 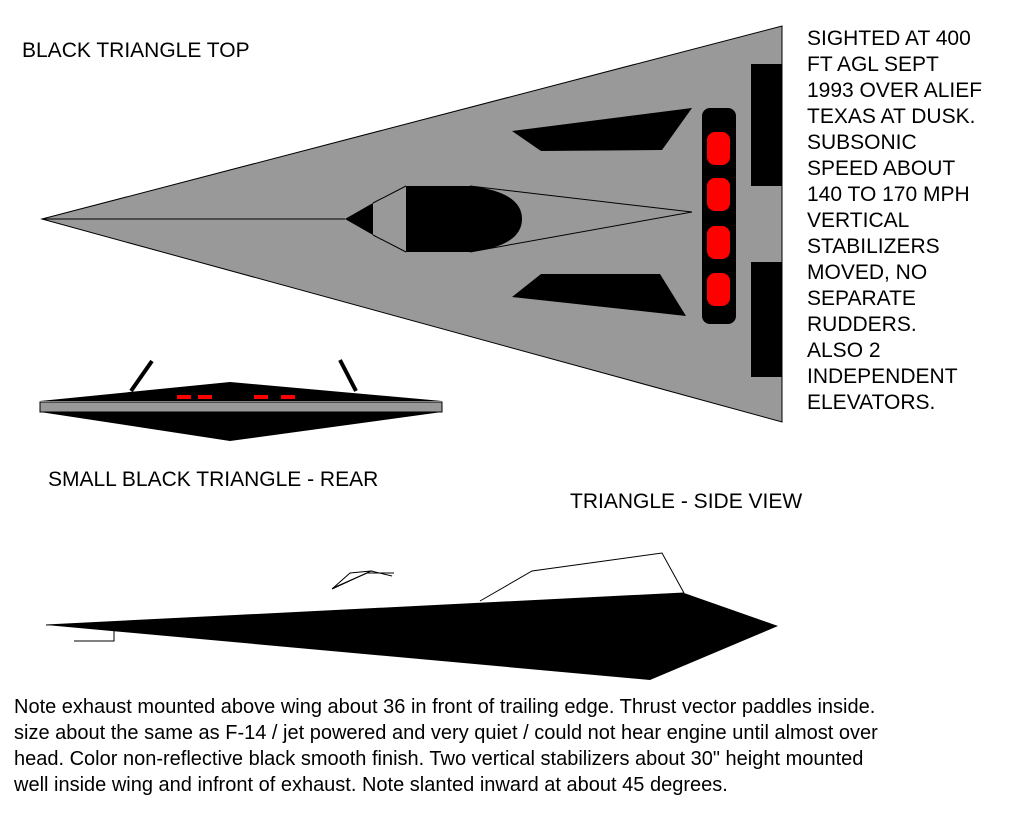 What do you see at coordinates (858, 220) in the screenshot?
I see `sighting-line: VERTICAL` at bounding box center [858, 220].